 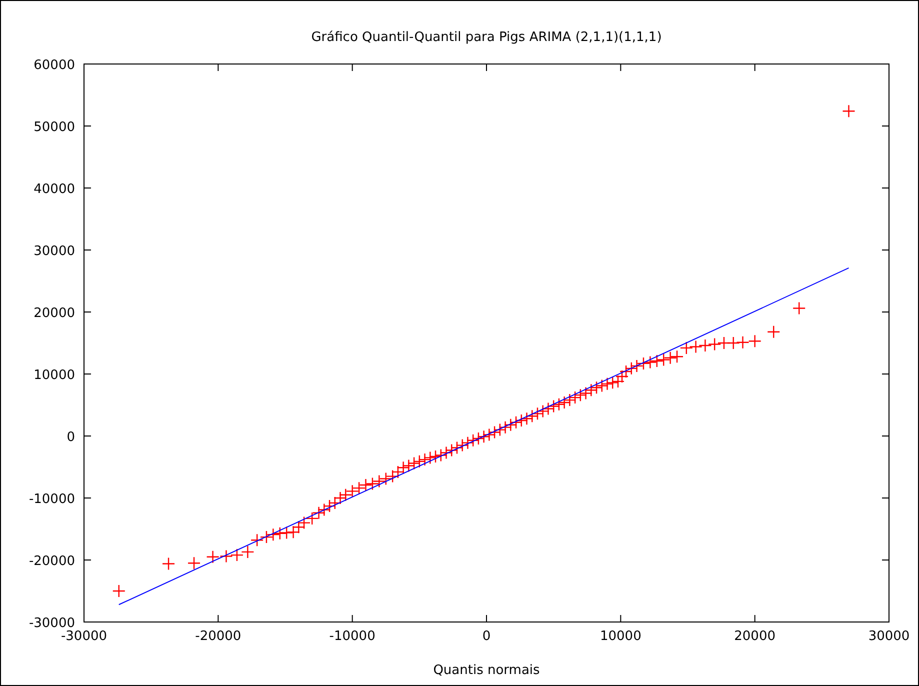 What do you see at coordinates (51, 561) in the screenshot?
I see `y-tick-label: -20000` at bounding box center [51, 561].